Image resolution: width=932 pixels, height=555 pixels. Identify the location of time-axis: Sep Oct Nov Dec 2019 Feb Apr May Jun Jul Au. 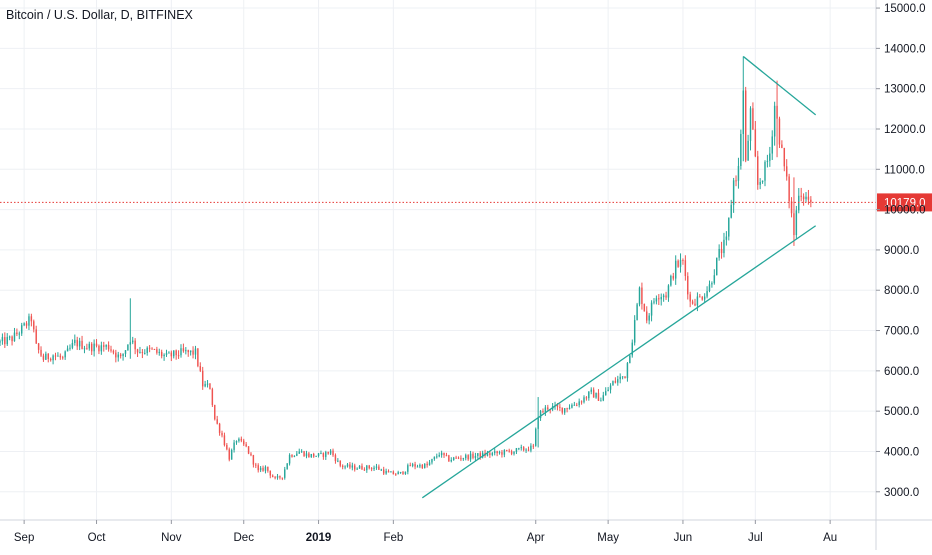
(466, 531).